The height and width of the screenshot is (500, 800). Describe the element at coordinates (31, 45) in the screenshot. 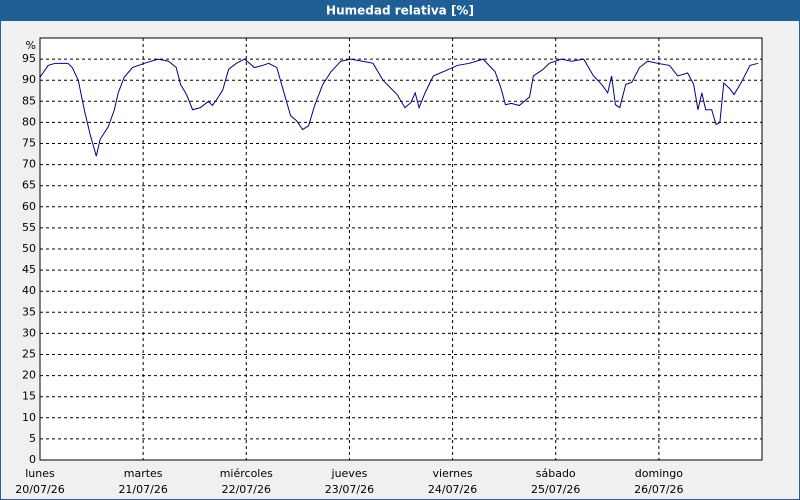

I see `y-unit-label: %` at that location.